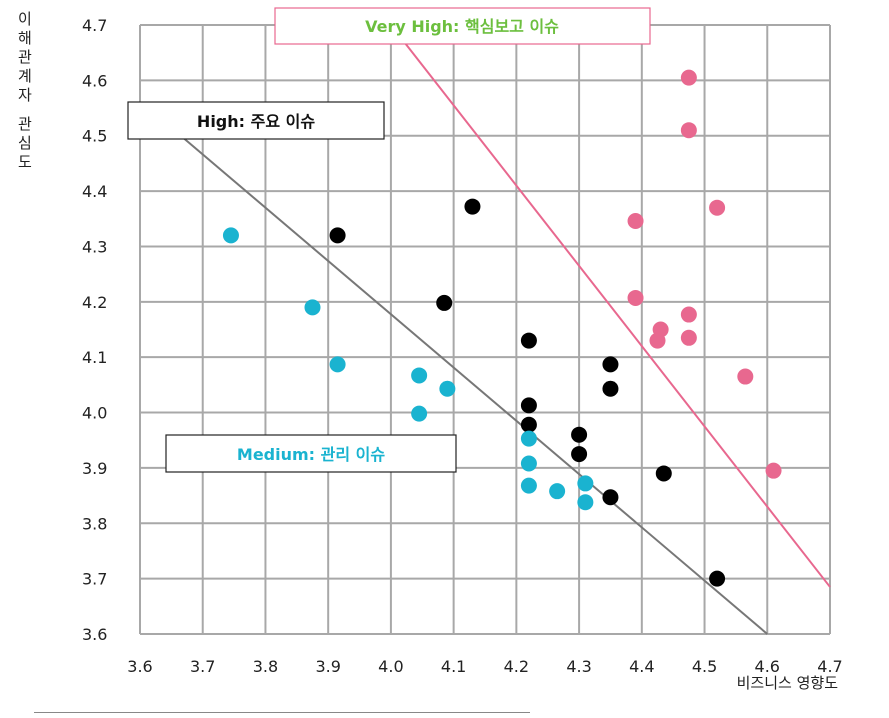  What do you see at coordinates (282, 712) in the screenshot?
I see `footer-divider` at bounding box center [282, 712].